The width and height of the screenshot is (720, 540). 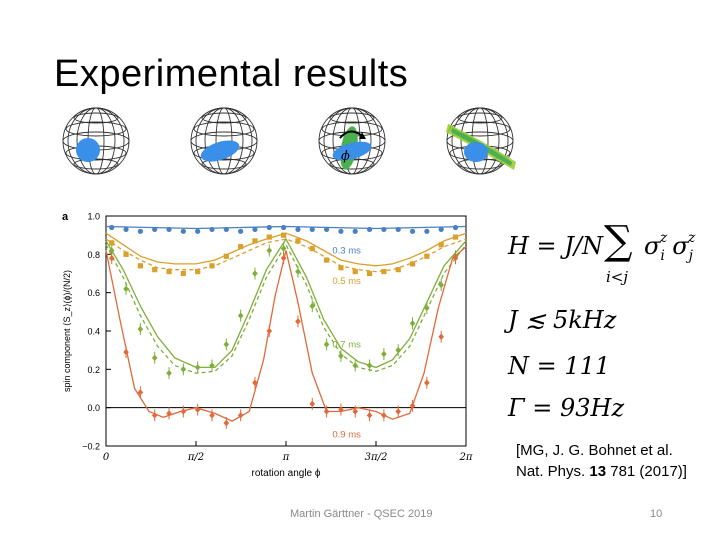 What do you see at coordinates (93, 293) in the screenshot?
I see `y-tick-label: 0.6` at bounding box center [93, 293].